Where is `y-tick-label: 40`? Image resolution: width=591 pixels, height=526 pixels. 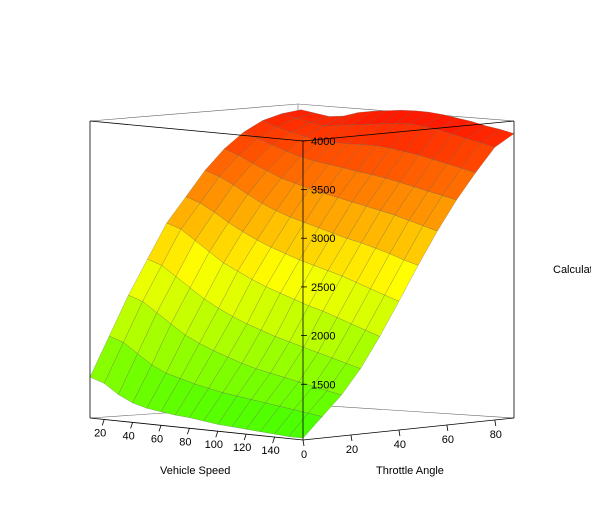 y-tick-label: 40 is located at coordinates (400, 445).